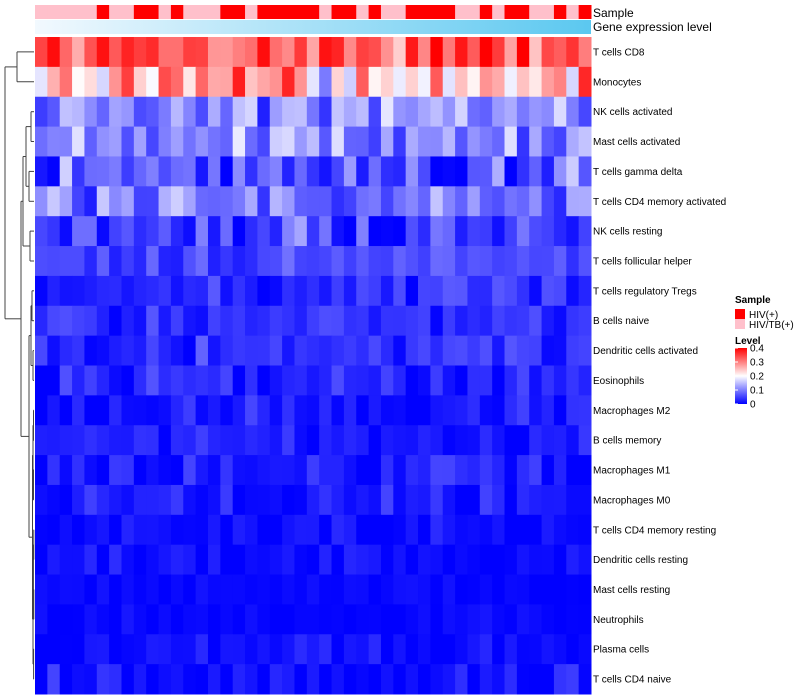 This screenshot has width=800, height=700. Describe the element at coordinates (757, 363) in the screenshot. I see `legend-level-tick-label: 0.3` at that location.